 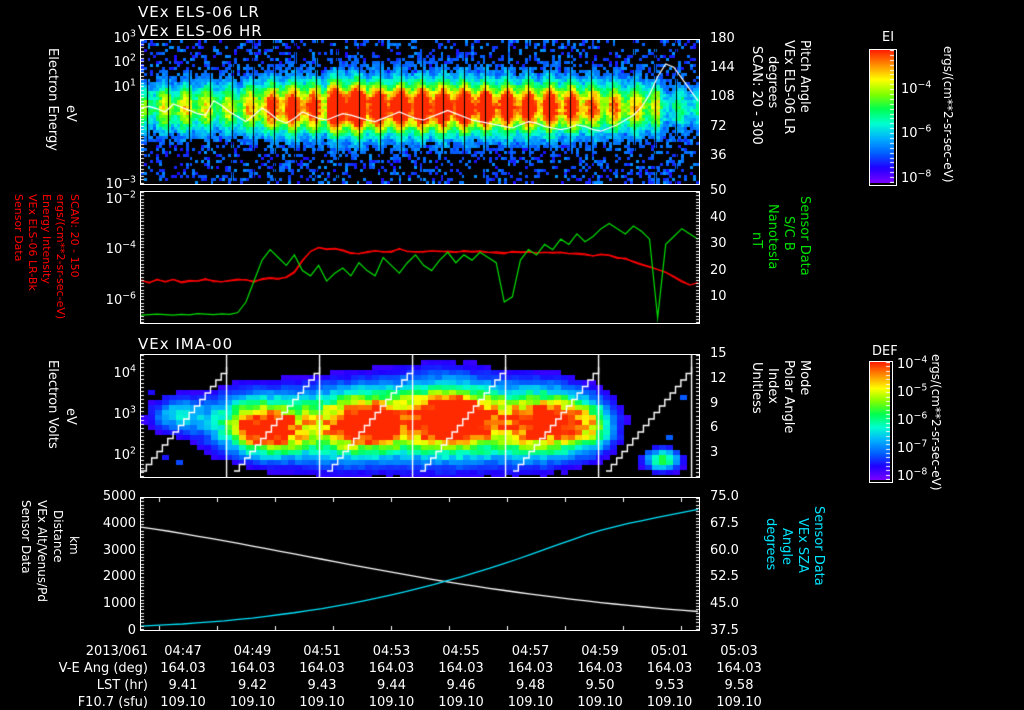 What do you see at coordinates (46, 258) in the screenshot?
I see `panel2-left-quantity: Energy Intensity` at bounding box center [46, 258].